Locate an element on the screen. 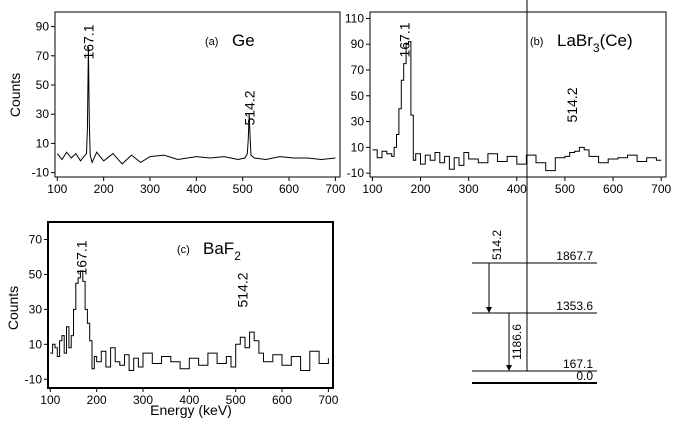 Image resolution: width=675 pixels, height=424 pixels. panel-c-ytick-label: -10 is located at coordinates (34, 379).